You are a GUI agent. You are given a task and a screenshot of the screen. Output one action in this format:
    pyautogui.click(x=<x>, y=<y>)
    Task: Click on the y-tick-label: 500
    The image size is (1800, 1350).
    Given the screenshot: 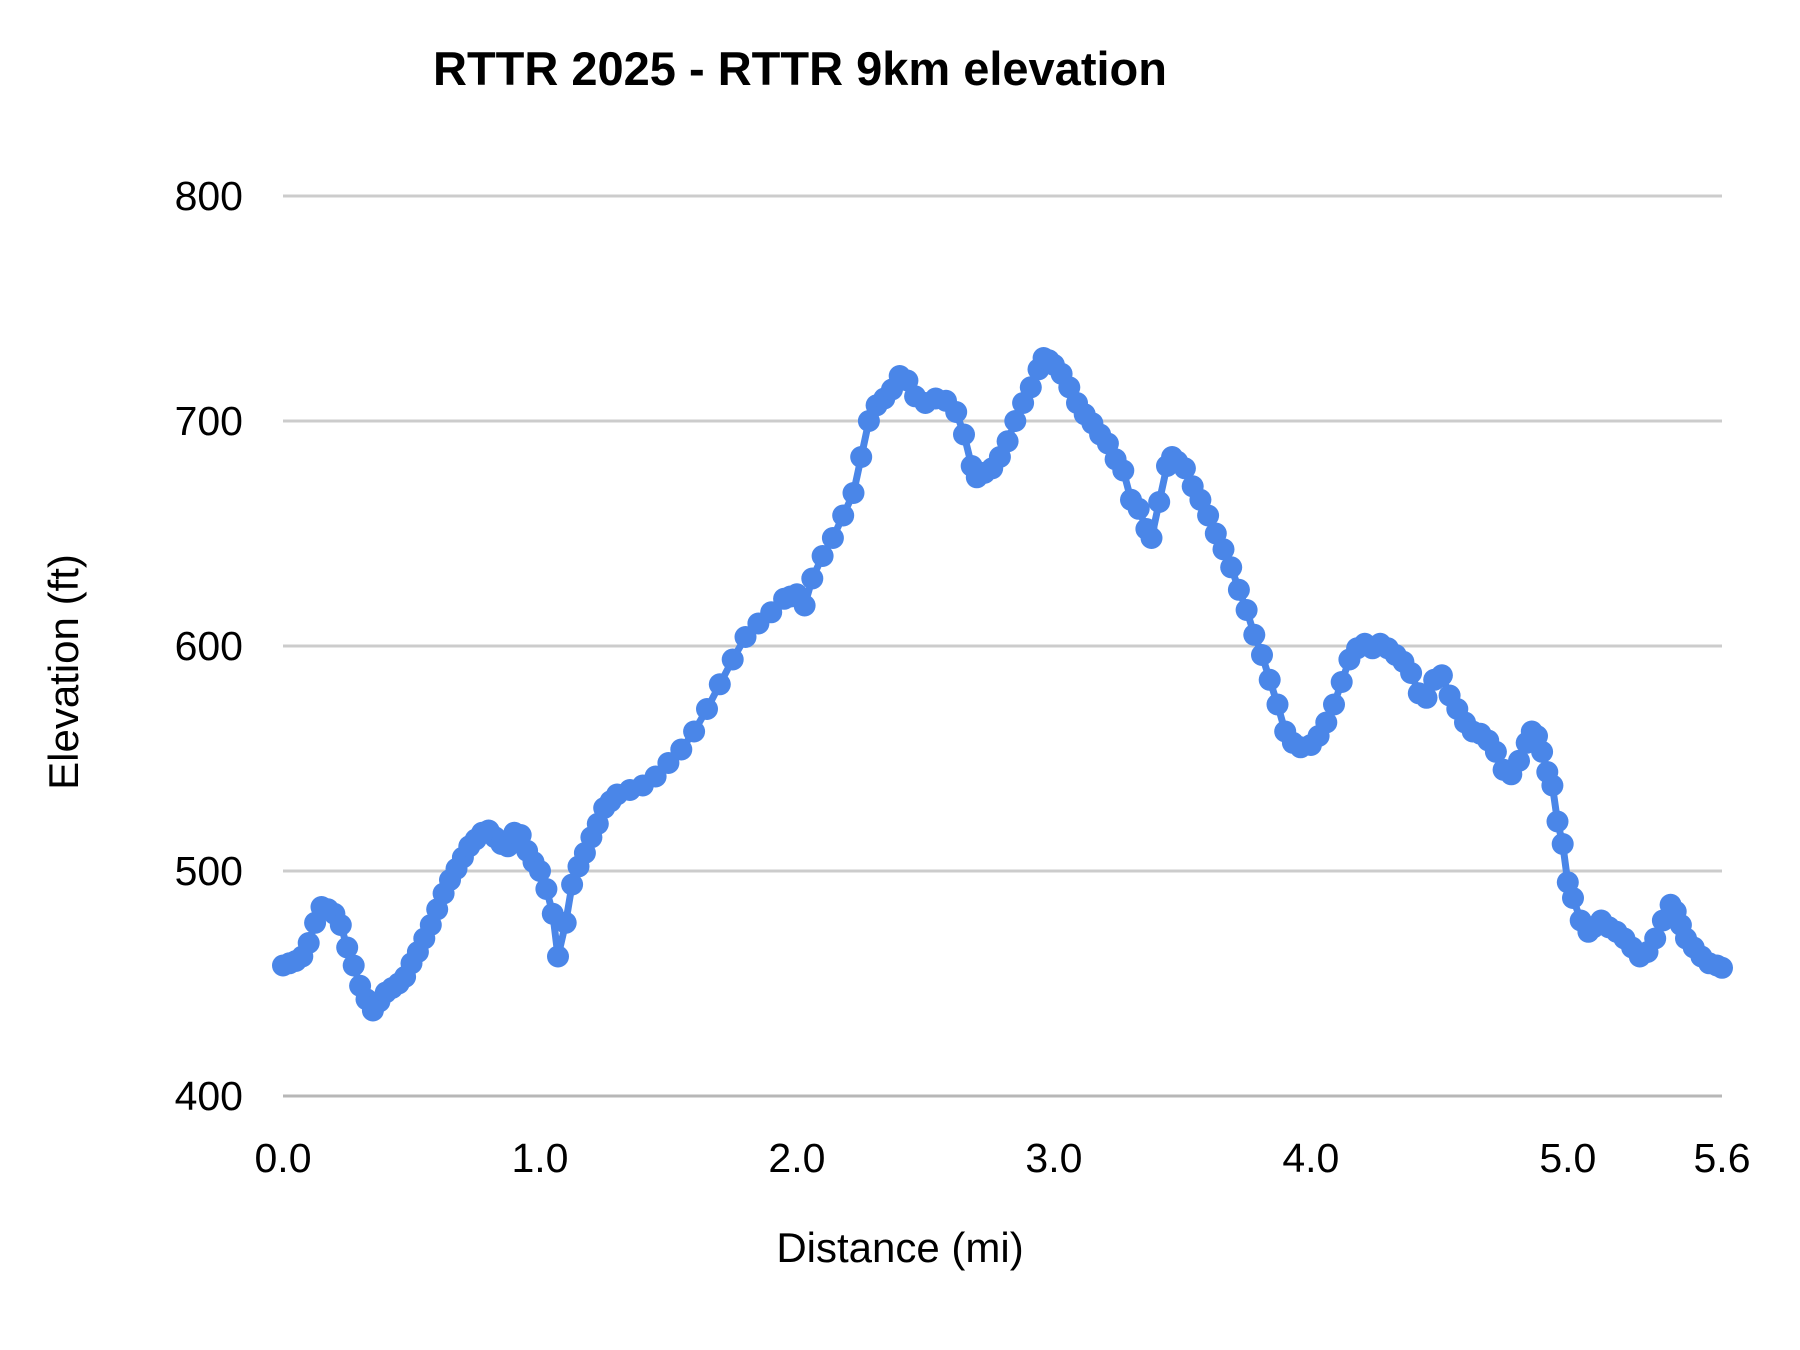 What is the action you would take?
    pyautogui.click(x=209, y=871)
    